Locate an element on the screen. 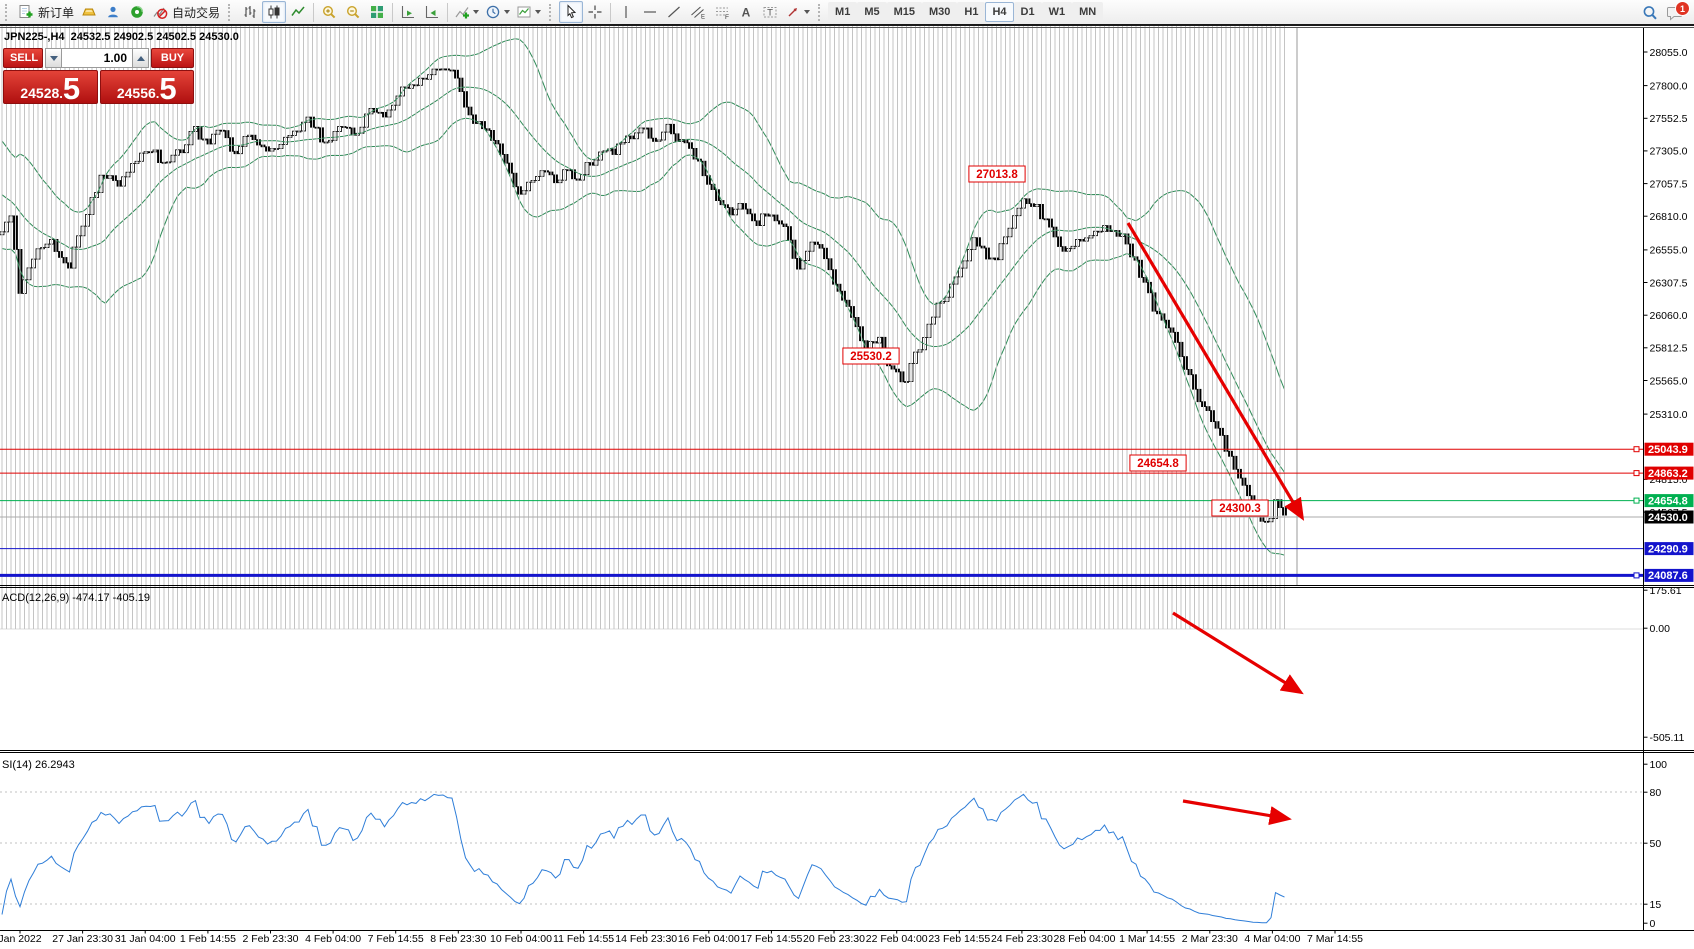 The height and width of the screenshot is (949, 1694). cursor-icon is located at coordinates (572, 11).